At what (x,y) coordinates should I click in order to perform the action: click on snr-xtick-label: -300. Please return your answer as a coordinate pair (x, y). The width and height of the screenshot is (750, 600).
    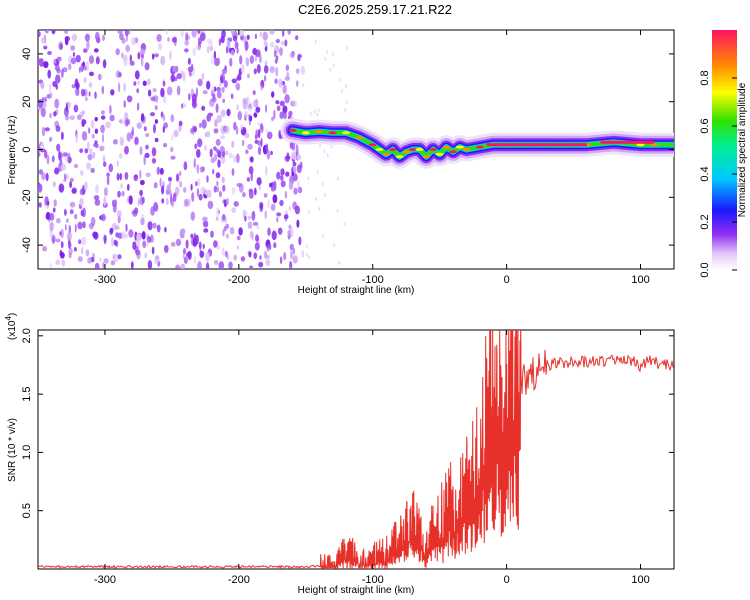
    Looking at the image, I should click on (105, 580).